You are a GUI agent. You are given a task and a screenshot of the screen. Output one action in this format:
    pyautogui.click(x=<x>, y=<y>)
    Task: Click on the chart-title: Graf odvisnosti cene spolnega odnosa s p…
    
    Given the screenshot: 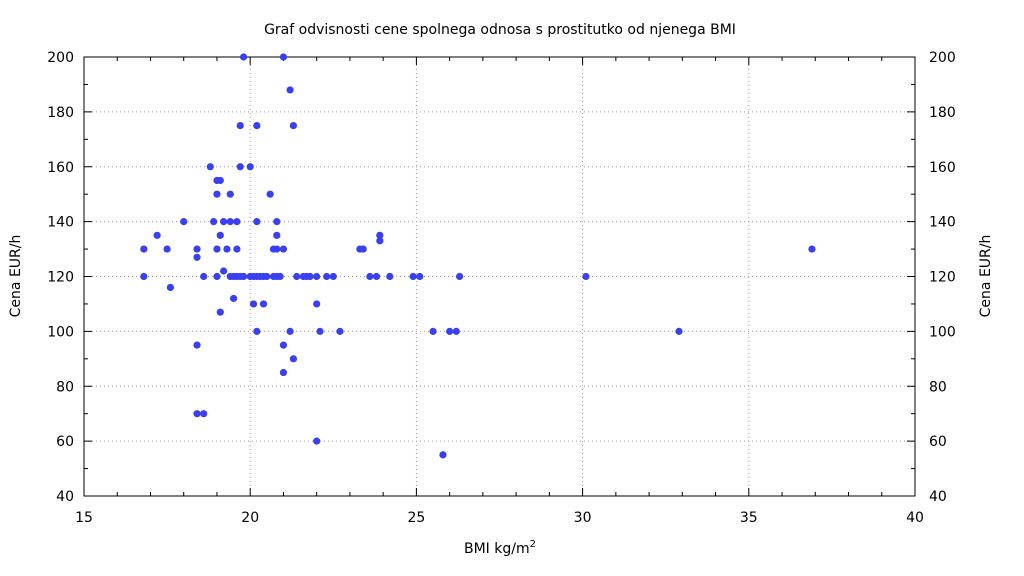 What is the action you would take?
    pyautogui.click(x=500, y=30)
    